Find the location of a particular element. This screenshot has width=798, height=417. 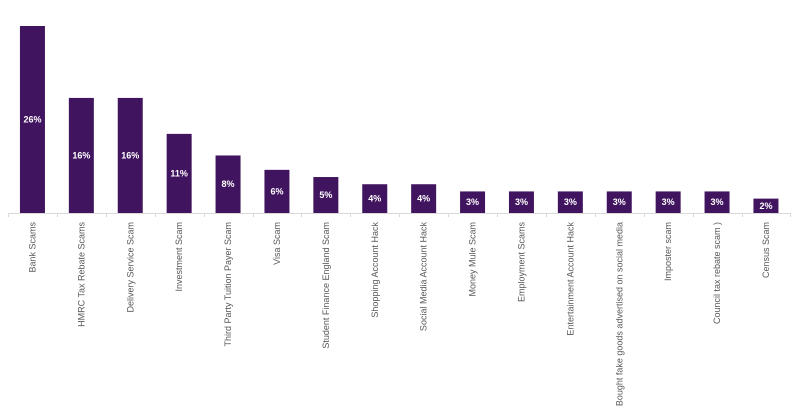

category-label: Delivery Service Scam is located at coordinates (130, 267).